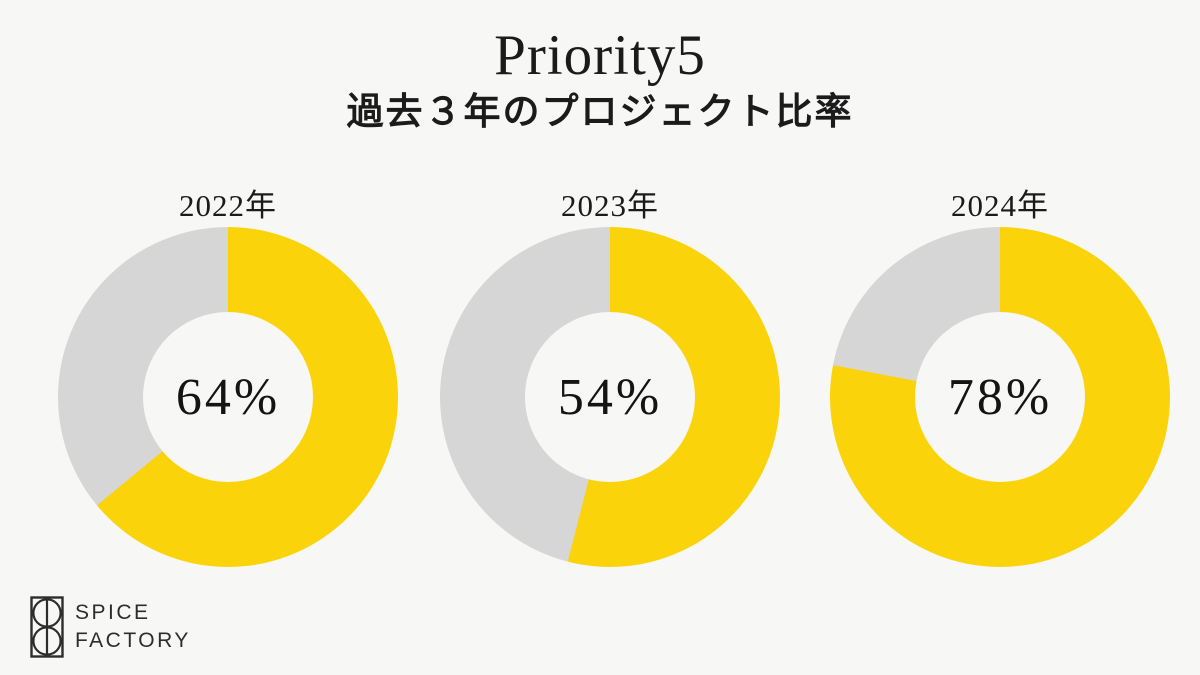  I want to click on donut-hole-2022: 64%, so click(228, 397).